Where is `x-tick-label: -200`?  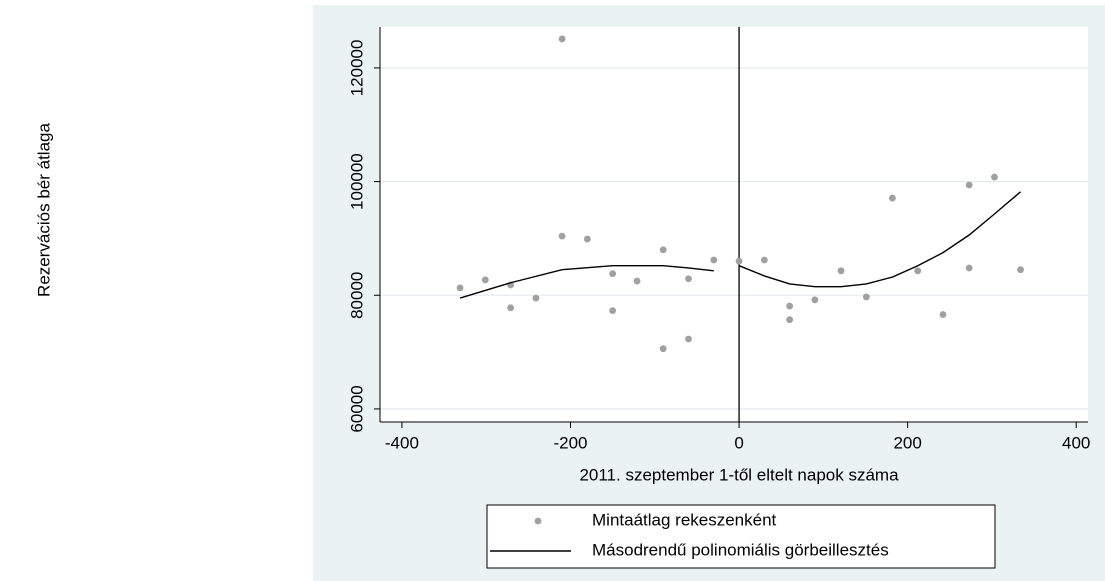 x-tick-label: -200 is located at coordinates (570, 442).